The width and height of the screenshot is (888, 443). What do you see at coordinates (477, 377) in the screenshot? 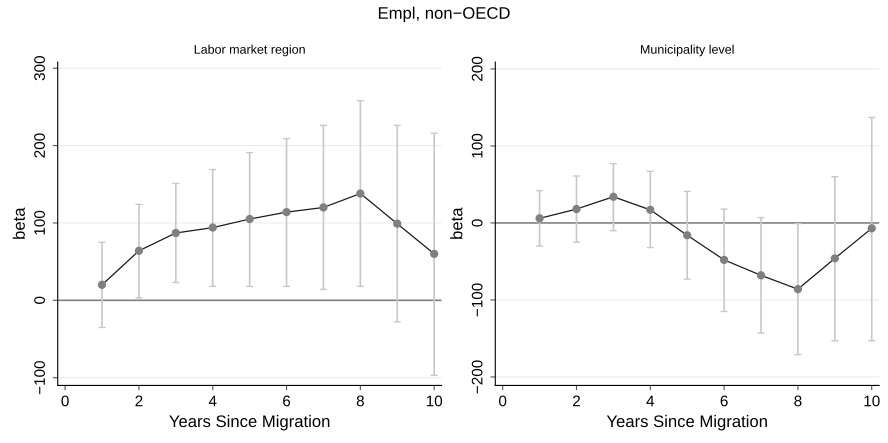
I see `y-tick-label: −200` at bounding box center [477, 377].